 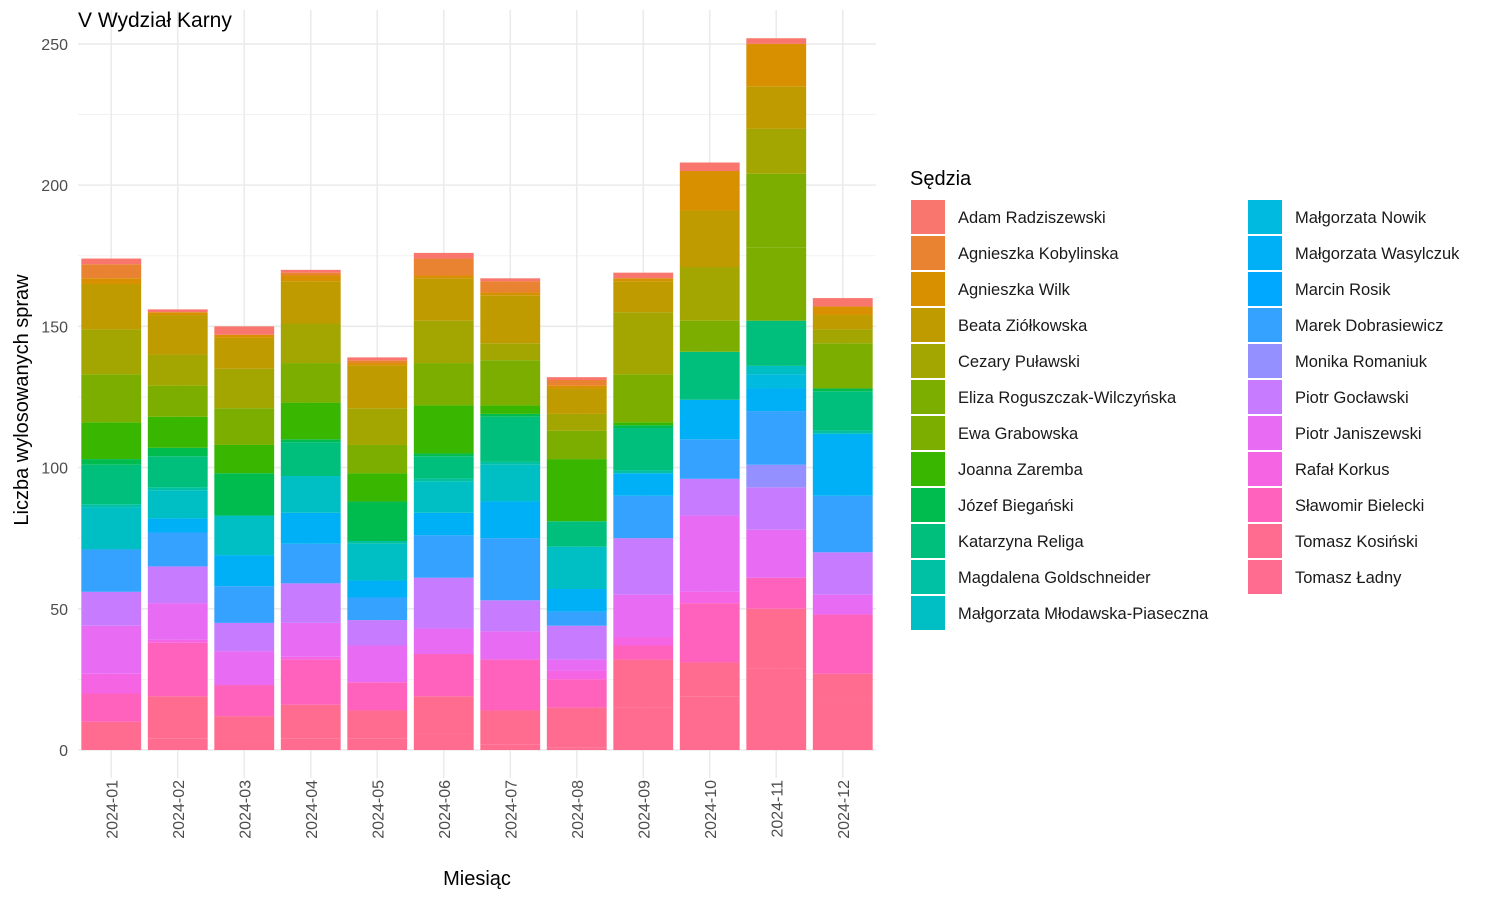 What do you see at coordinates (179, 809) in the screenshot?
I see `x-tick-label: 2024-02` at bounding box center [179, 809].